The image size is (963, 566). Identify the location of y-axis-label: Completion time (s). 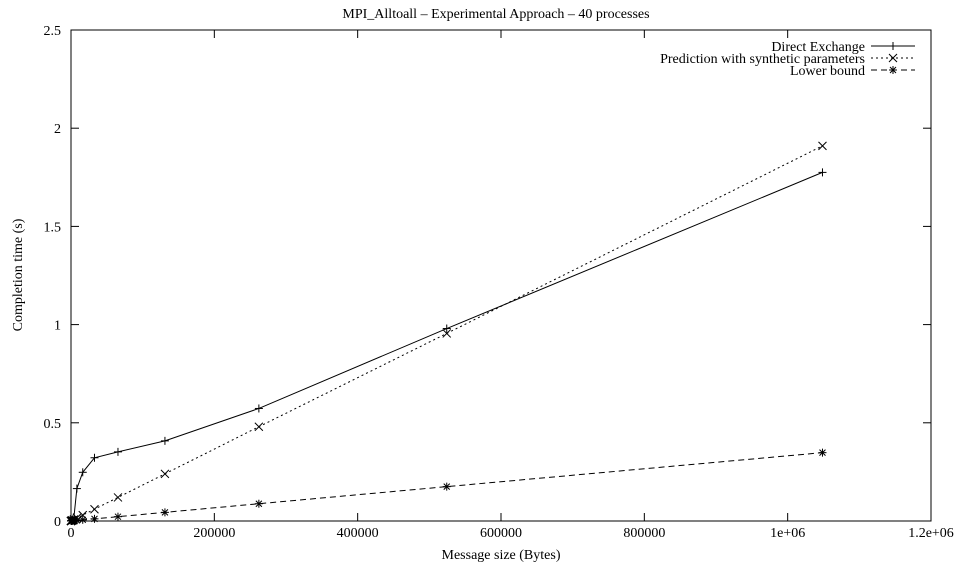
(18, 274).